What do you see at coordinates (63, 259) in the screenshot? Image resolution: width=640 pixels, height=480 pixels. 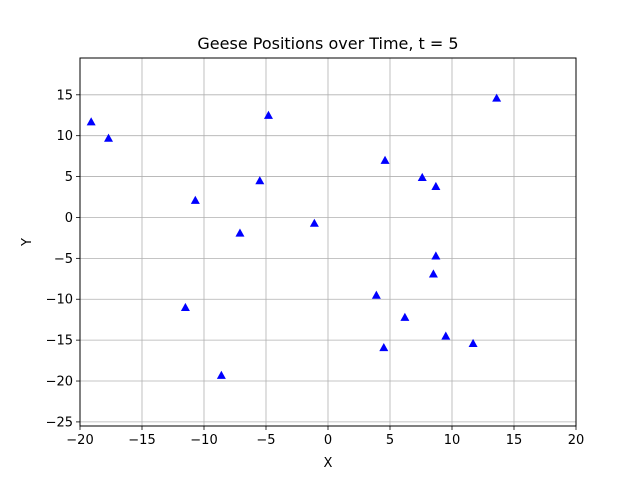 I see `y-tick-label: −5` at bounding box center [63, 259].